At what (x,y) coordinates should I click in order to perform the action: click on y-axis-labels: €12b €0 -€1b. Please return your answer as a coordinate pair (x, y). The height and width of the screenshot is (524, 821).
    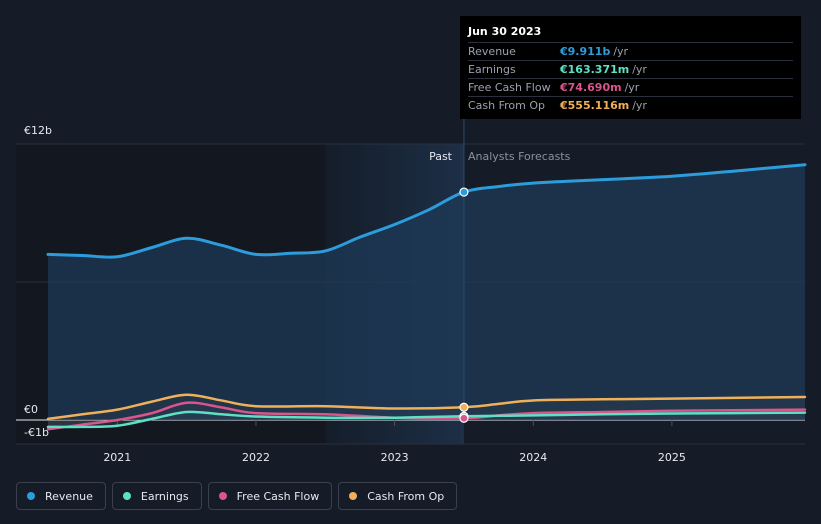
    Looking at the image, I should click on (38, 281).